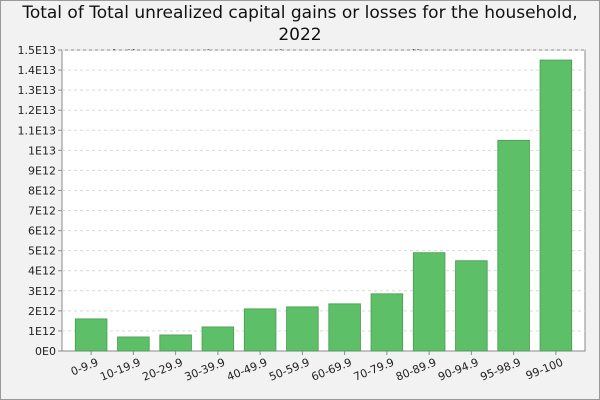  Describe the element at coordinates (42, 251) in the screenshot. I see `y-tick-label: 5E12` at that location.